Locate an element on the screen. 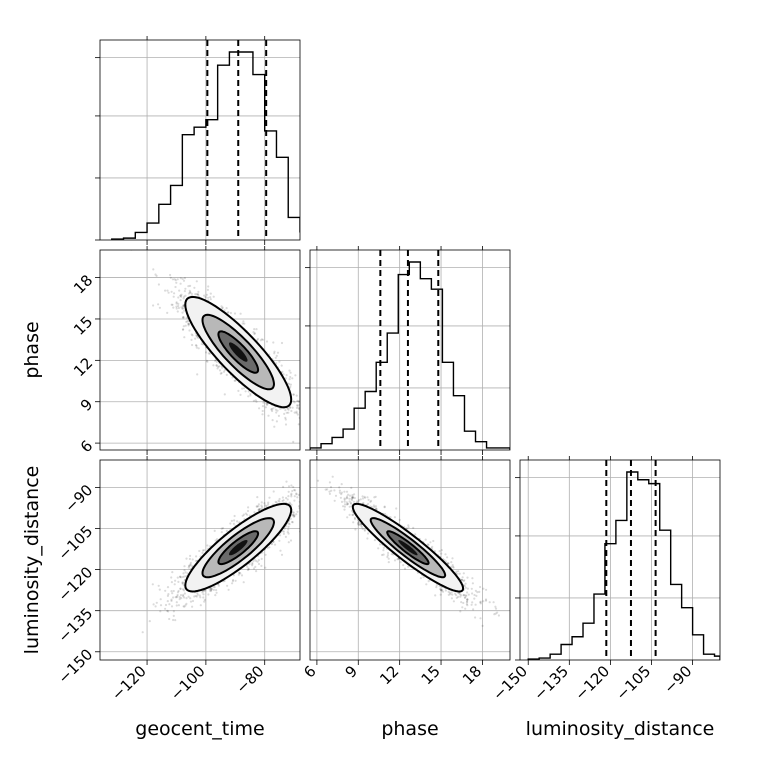 This screenshot has width=760, height=760. panel-frame is located at coordinates (200, 140).